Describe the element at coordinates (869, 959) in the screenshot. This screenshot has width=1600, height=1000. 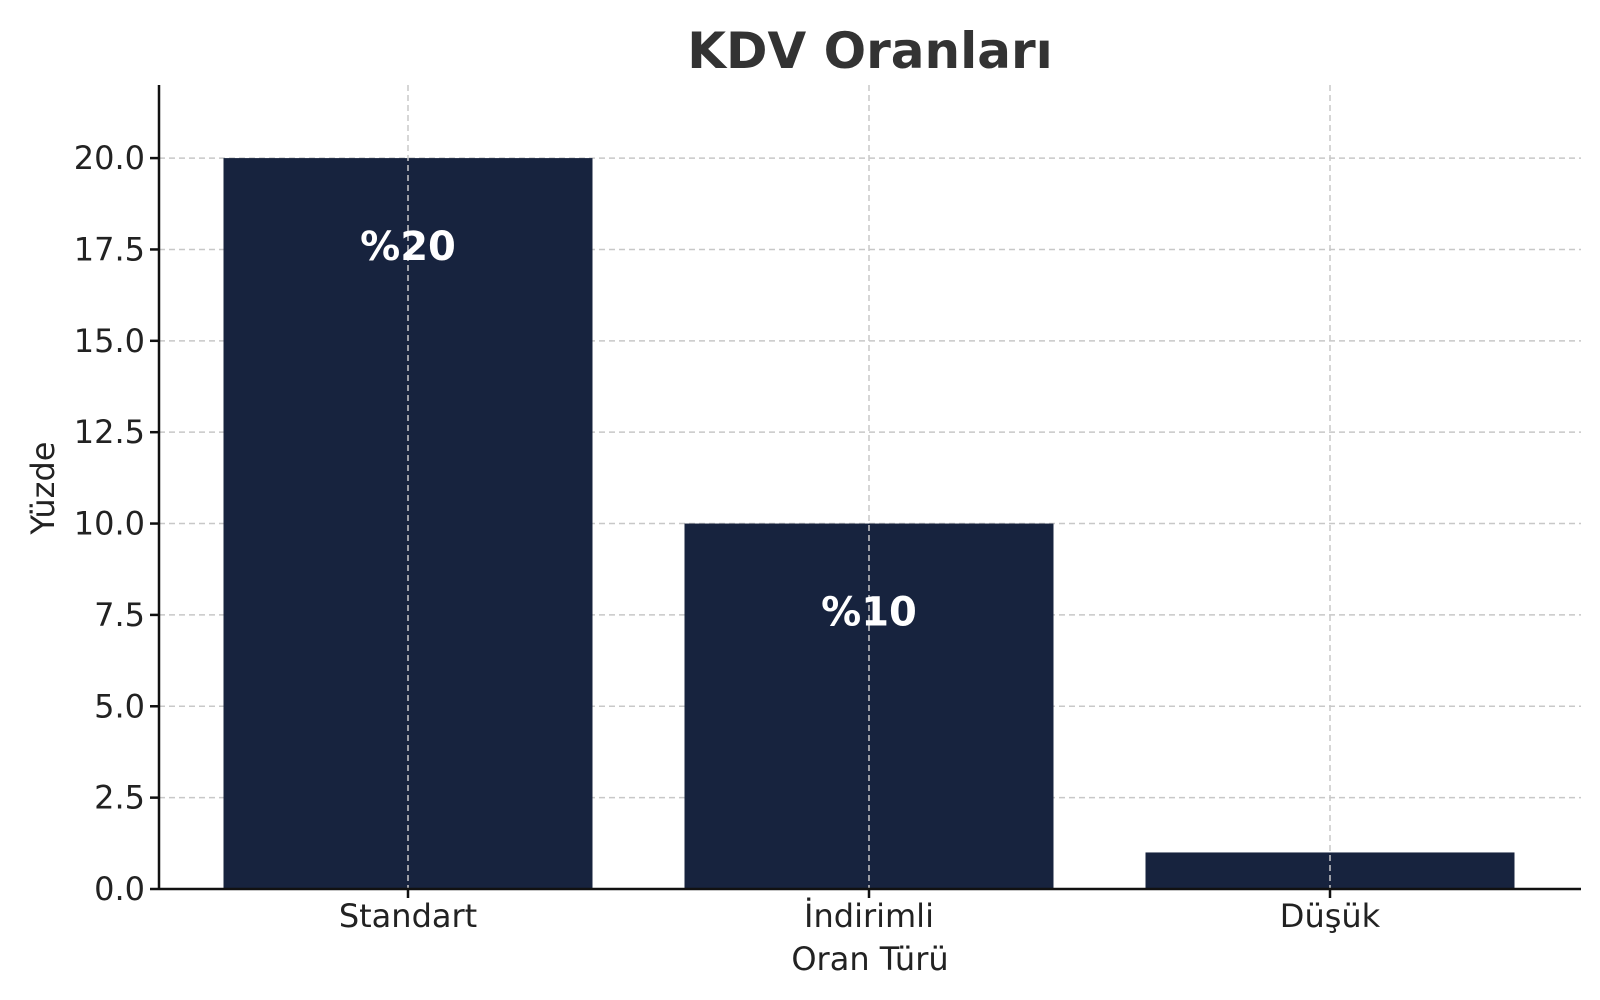
I see `x-axis-label: Oran Türü` at that location.